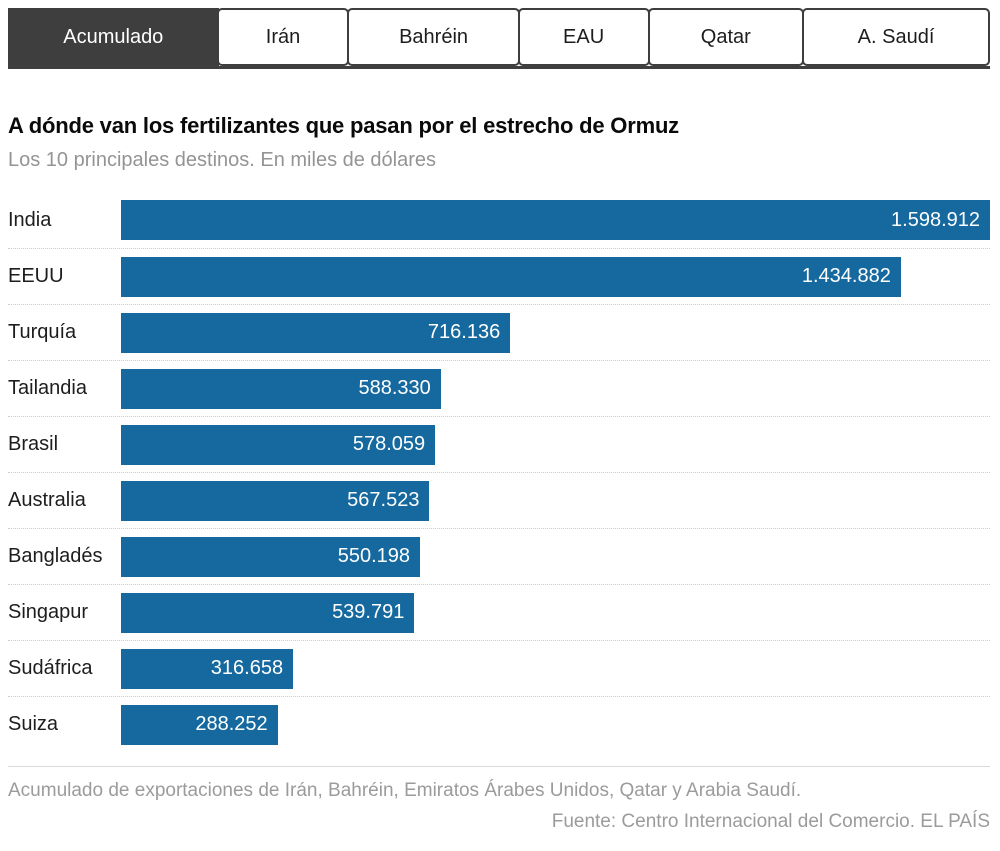 Image resolution: width=1000 pixels, height=851 pixels. I want to click on bar: 1.434.882, so click(511, 276).